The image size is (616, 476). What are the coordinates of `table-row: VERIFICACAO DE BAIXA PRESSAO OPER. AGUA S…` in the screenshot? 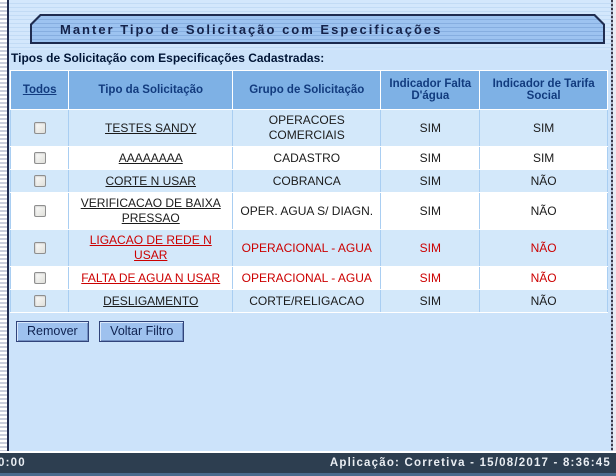 It's located at (308, 211).